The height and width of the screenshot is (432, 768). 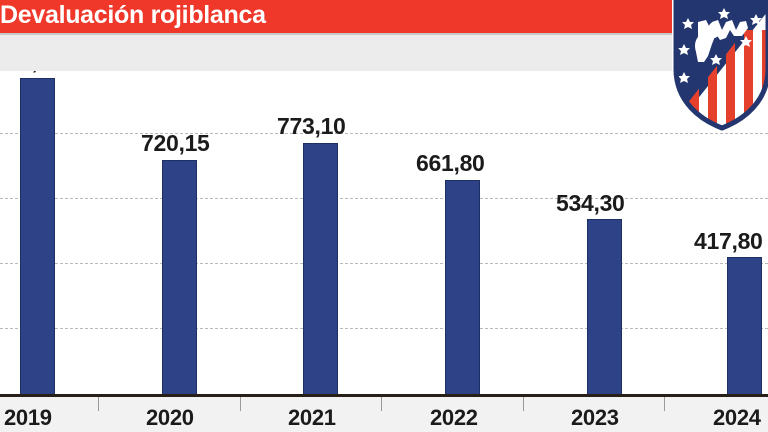 What do you see at coordinates (728, 241) in the screenshot?
I see `value-label-2024: 417,80` at bounding box center [728, 241].